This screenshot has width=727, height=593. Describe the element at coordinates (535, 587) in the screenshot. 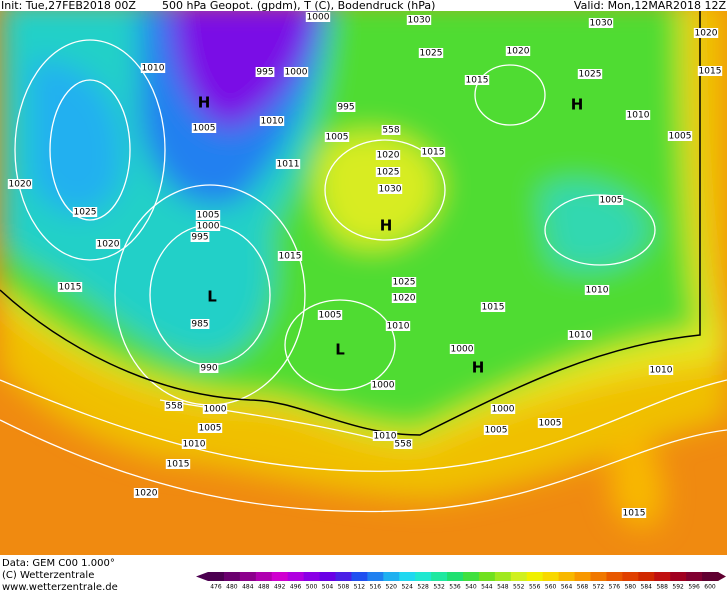

I see `colorbar-label: 556` at that location.